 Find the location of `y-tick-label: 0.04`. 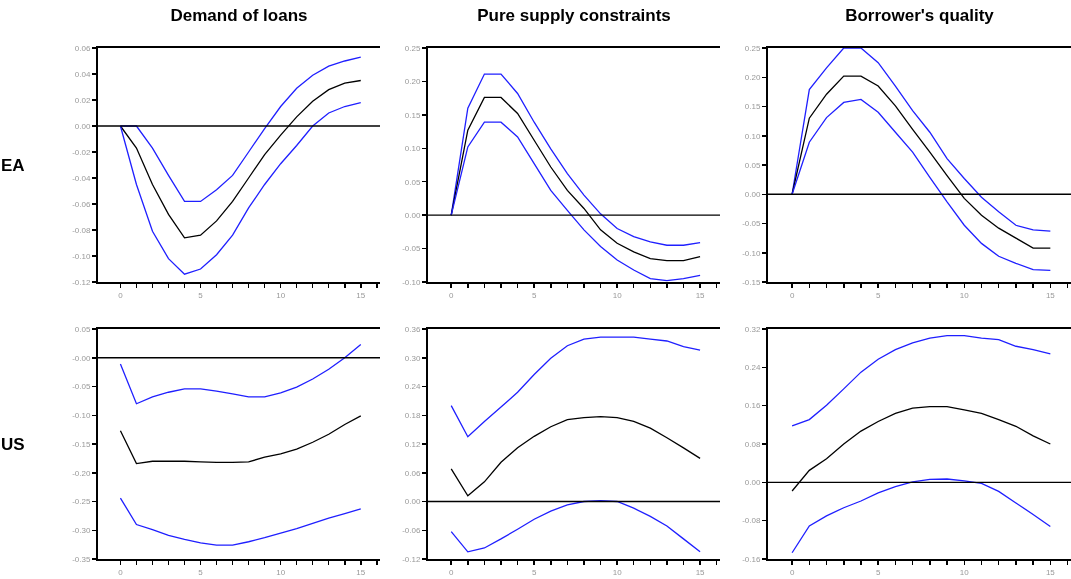

y-tick-label: 0.04 is located at coordinates (82, 74).